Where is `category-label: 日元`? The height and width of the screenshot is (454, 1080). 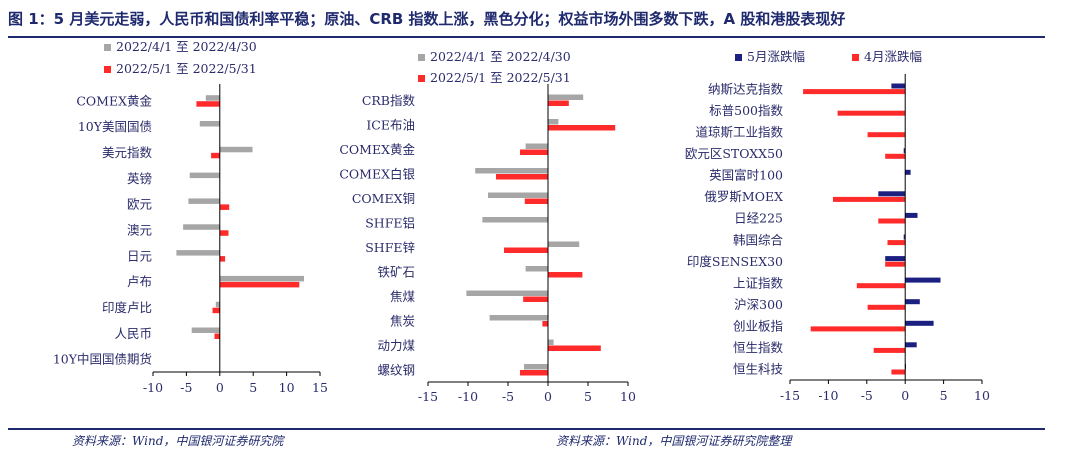
category-label: 日元 is located at coordinates (139, 255).